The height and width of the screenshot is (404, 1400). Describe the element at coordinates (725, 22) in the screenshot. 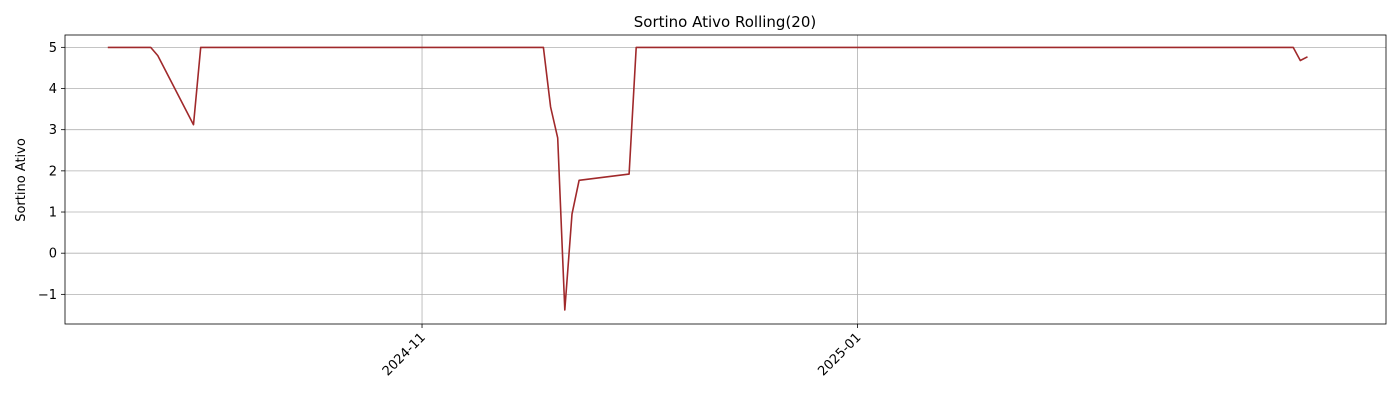

I see `chart-title: Sortino Ativo Rolling(20)` at that location.